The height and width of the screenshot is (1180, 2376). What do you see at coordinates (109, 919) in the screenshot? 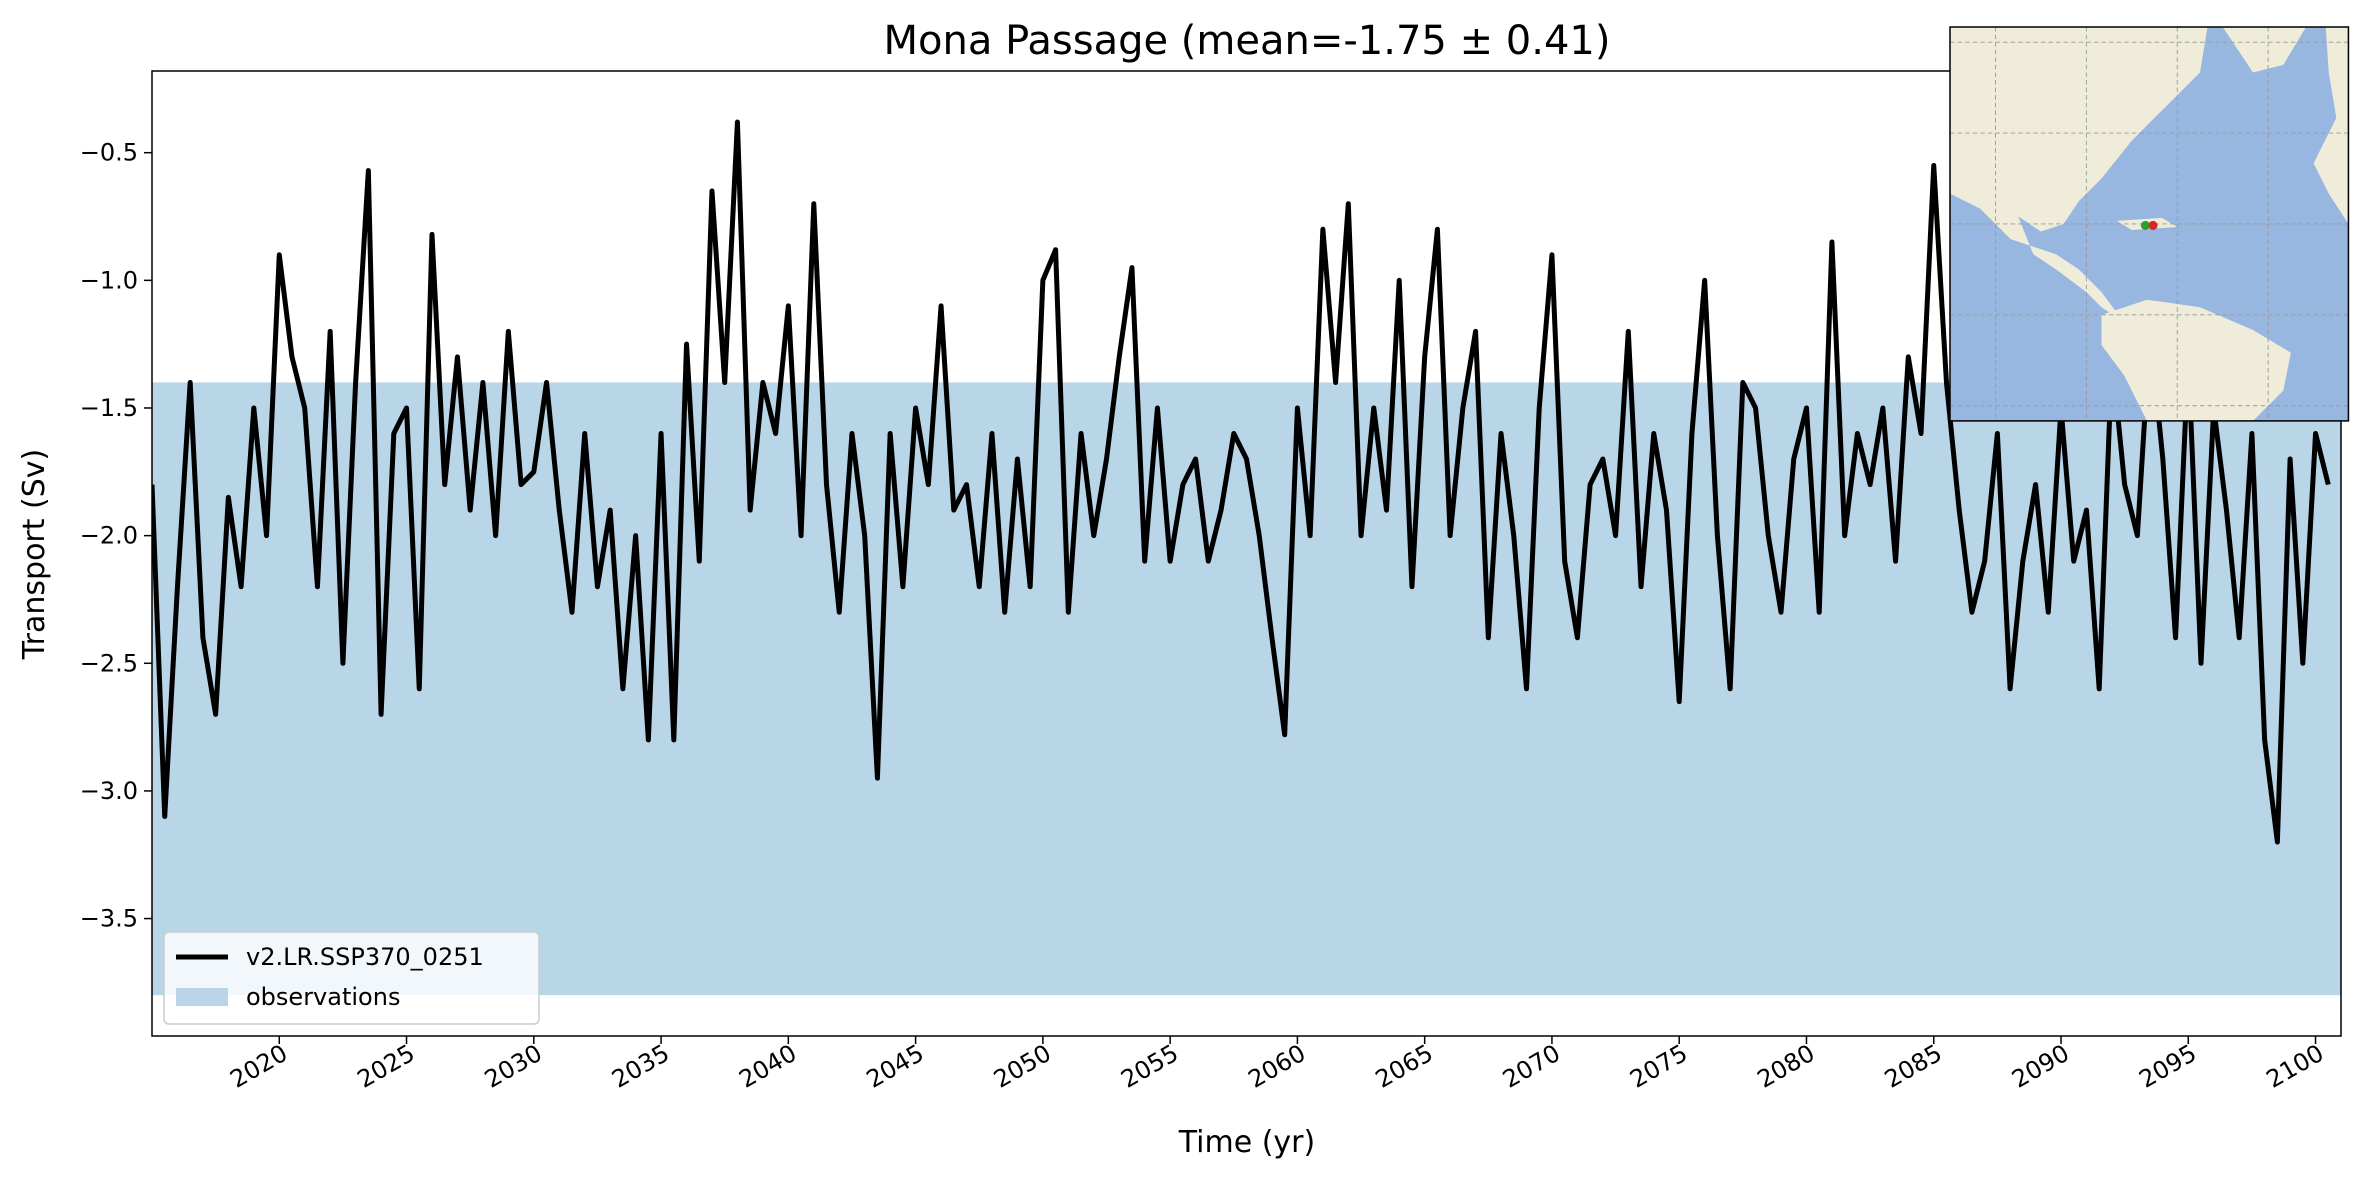
I see `y-tick-label: −3.5` at bounding box center [109, 919].